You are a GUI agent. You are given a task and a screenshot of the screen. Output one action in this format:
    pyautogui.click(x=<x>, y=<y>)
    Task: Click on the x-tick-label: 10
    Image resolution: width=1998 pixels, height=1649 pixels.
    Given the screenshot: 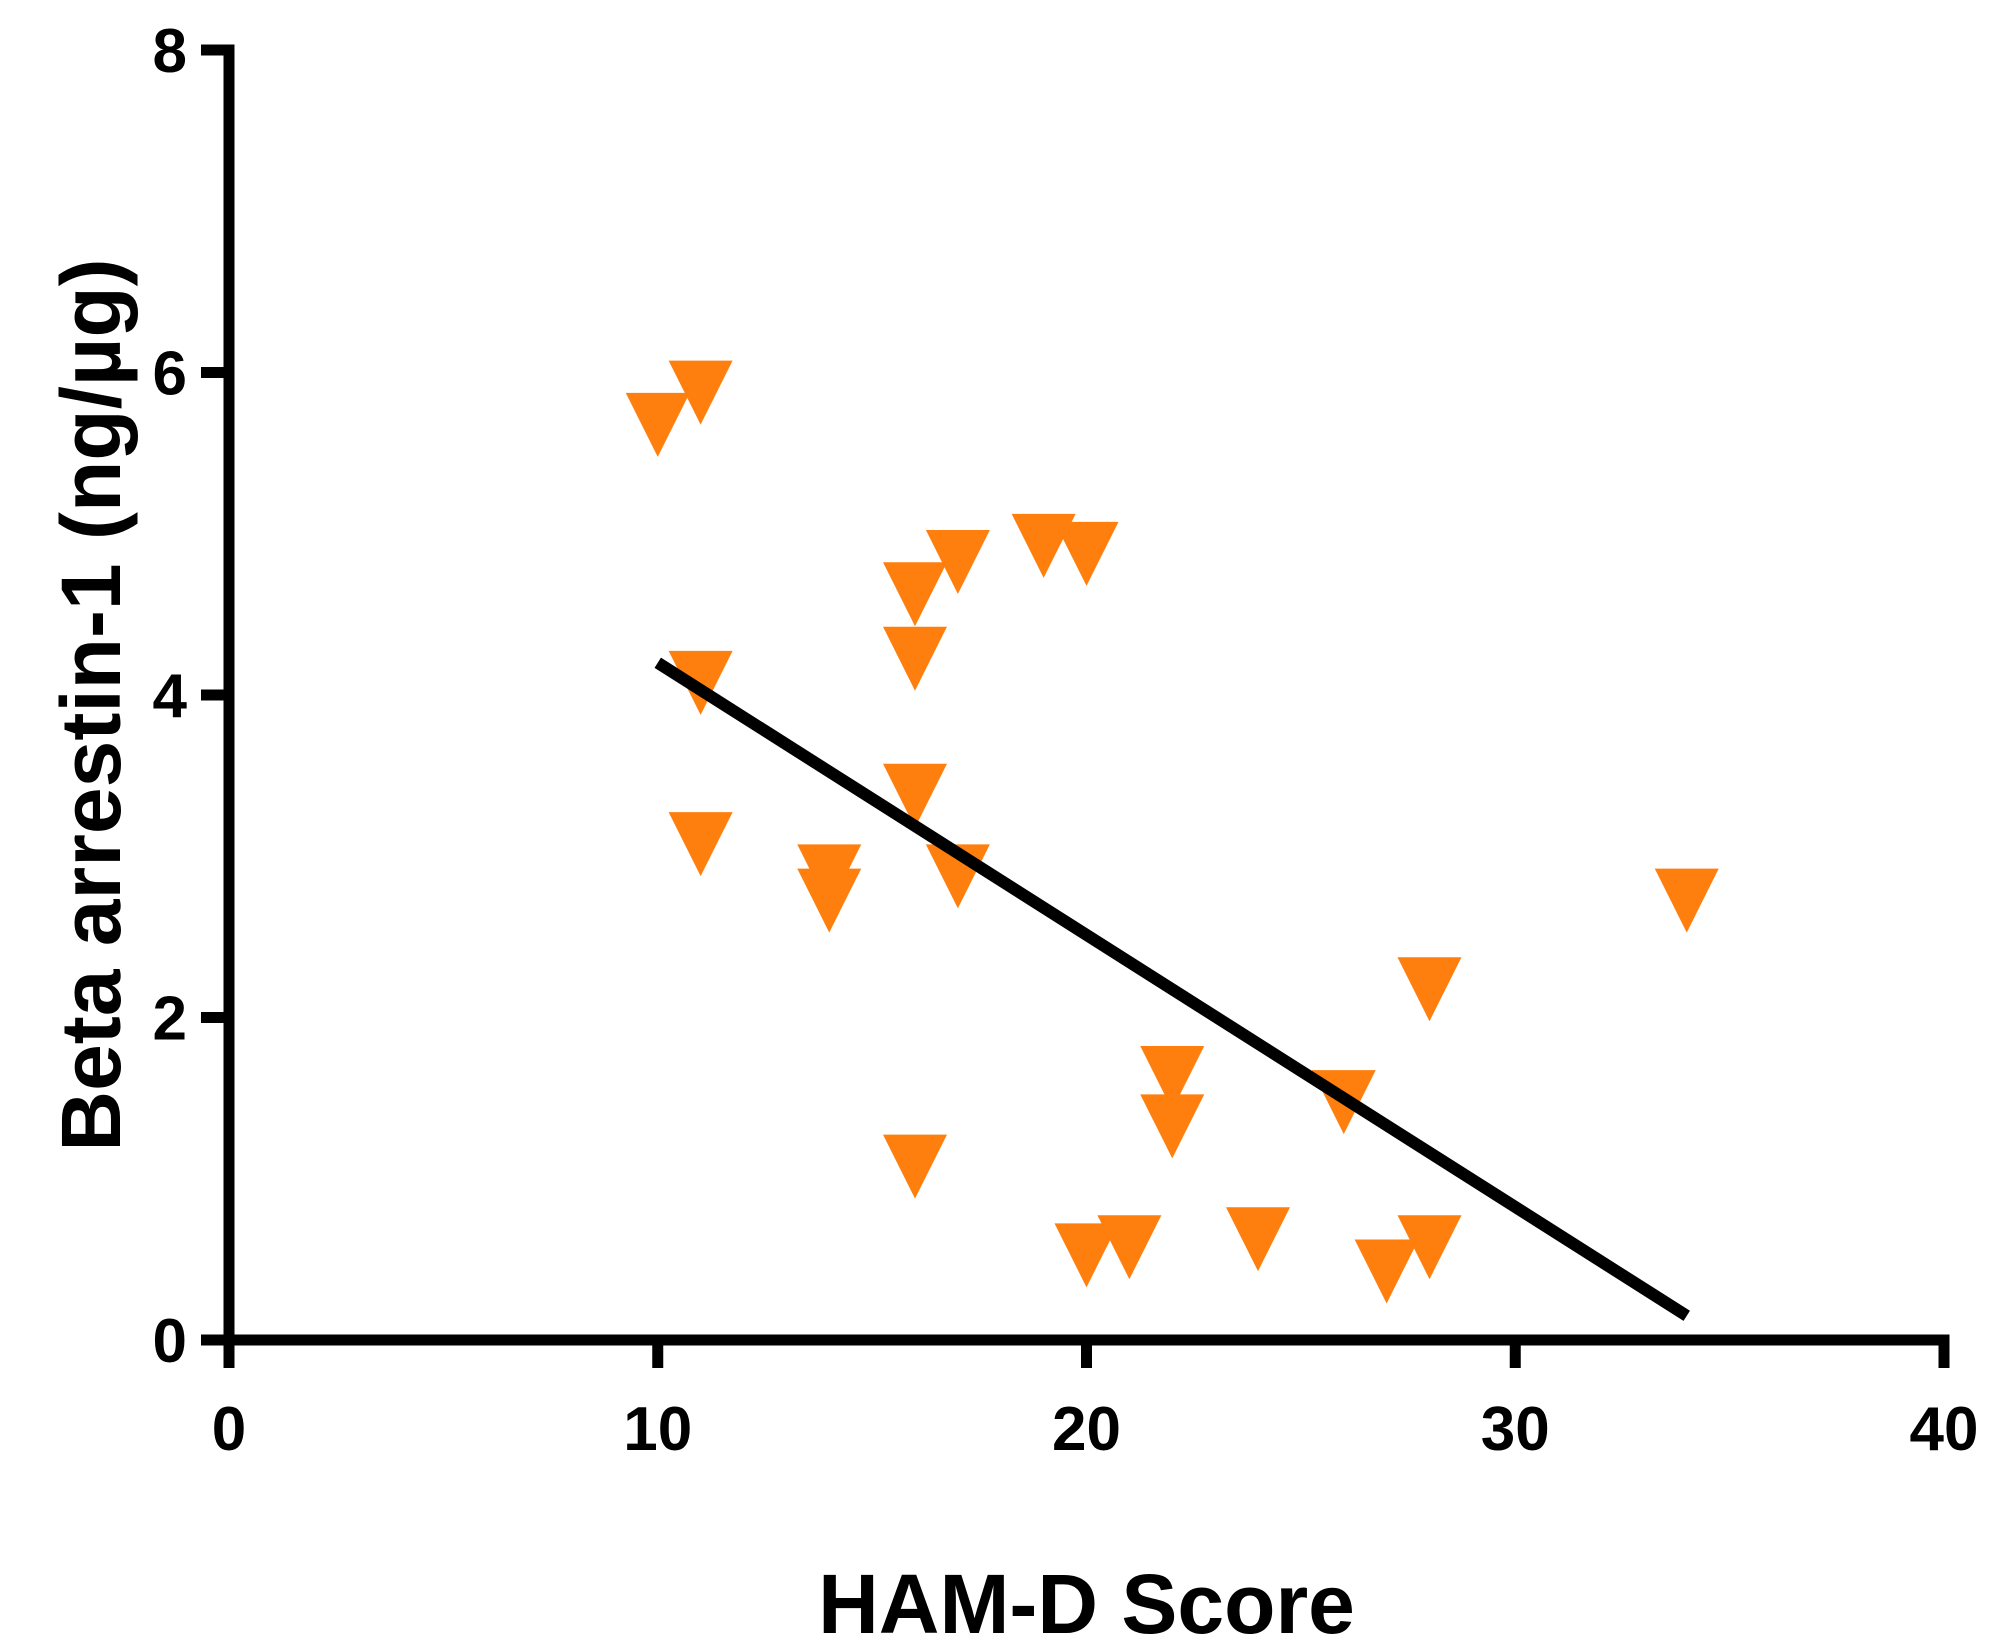 What is the action you would take?
    pyautogui.click(x=657, y=1429)
    